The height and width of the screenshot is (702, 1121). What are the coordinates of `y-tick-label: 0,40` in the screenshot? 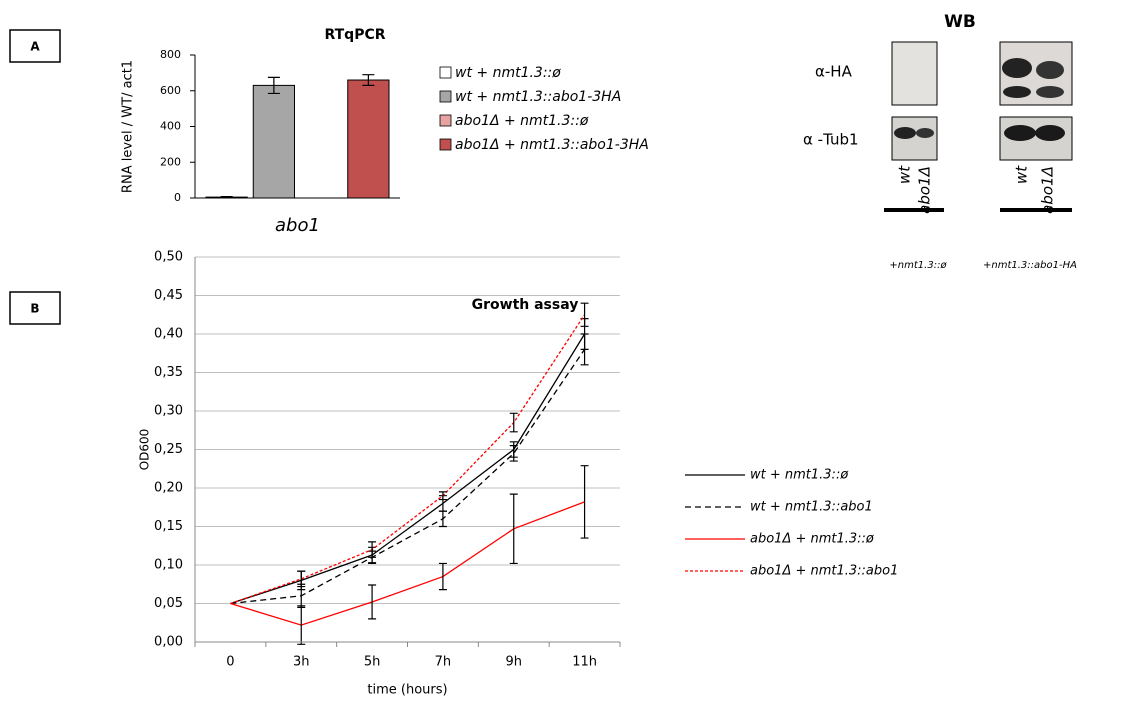 It's located at (168, 334).